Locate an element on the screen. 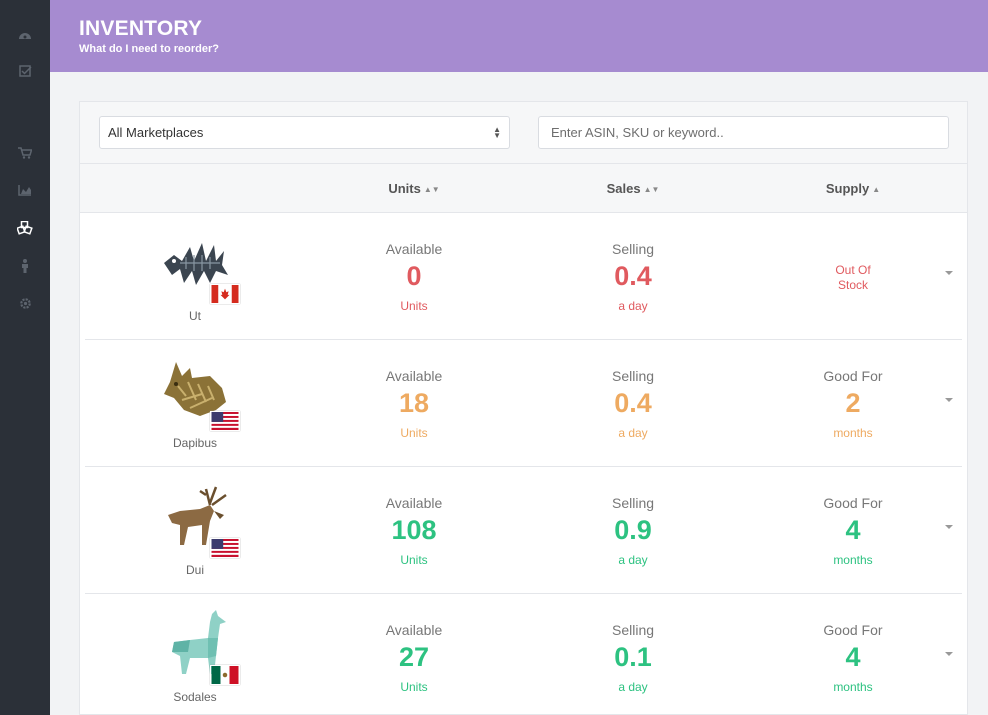  dashboard-icon is located at coordinates (25, 34).